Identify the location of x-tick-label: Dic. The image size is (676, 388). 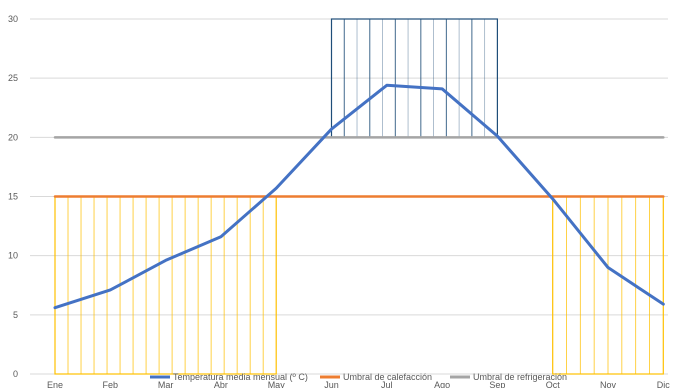
(663, 384).